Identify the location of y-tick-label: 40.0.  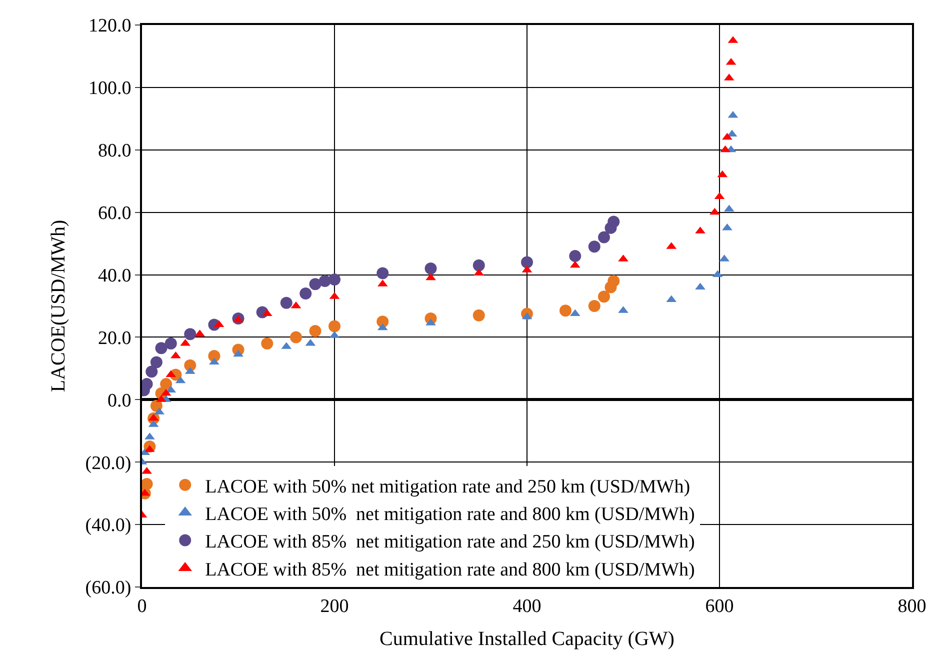
(115, 275).